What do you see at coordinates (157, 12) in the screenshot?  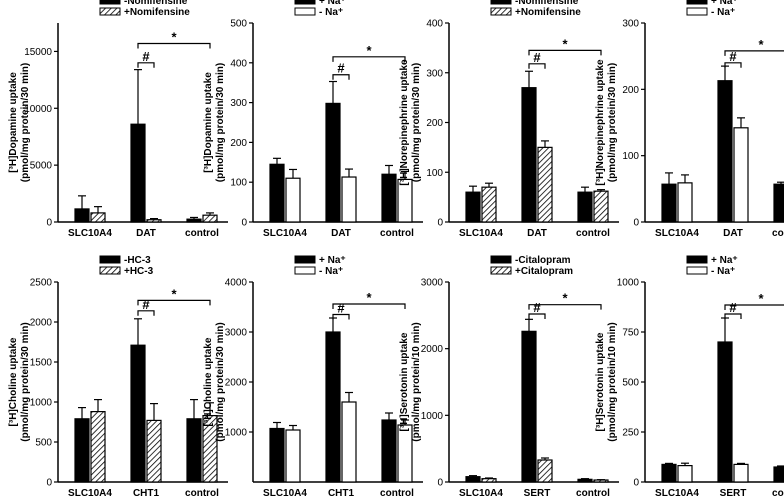 I see `legend-label: +Nomifensine` at bounding box center [157, 12].